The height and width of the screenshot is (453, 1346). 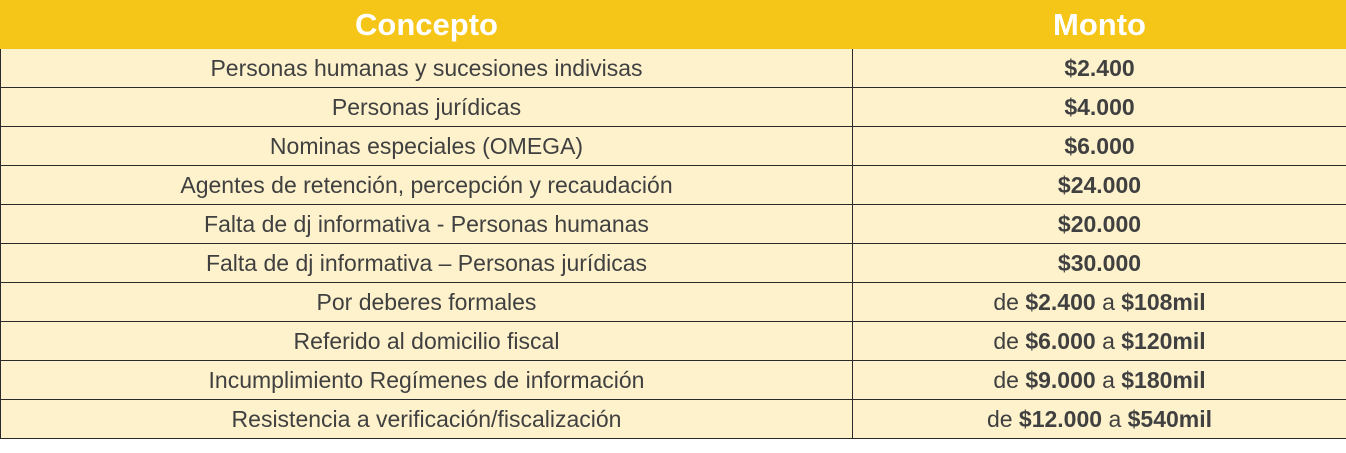 I want to click on header-row: Concepto Monto, so click(x=673, y=24).